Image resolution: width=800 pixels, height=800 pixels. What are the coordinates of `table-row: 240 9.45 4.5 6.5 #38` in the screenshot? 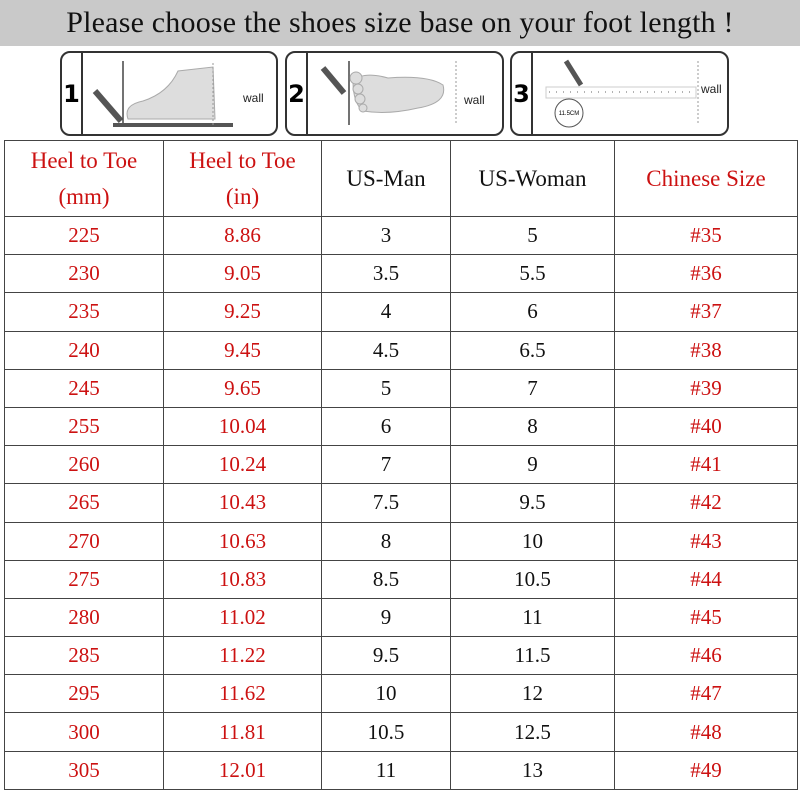 It's located at (401, 350).